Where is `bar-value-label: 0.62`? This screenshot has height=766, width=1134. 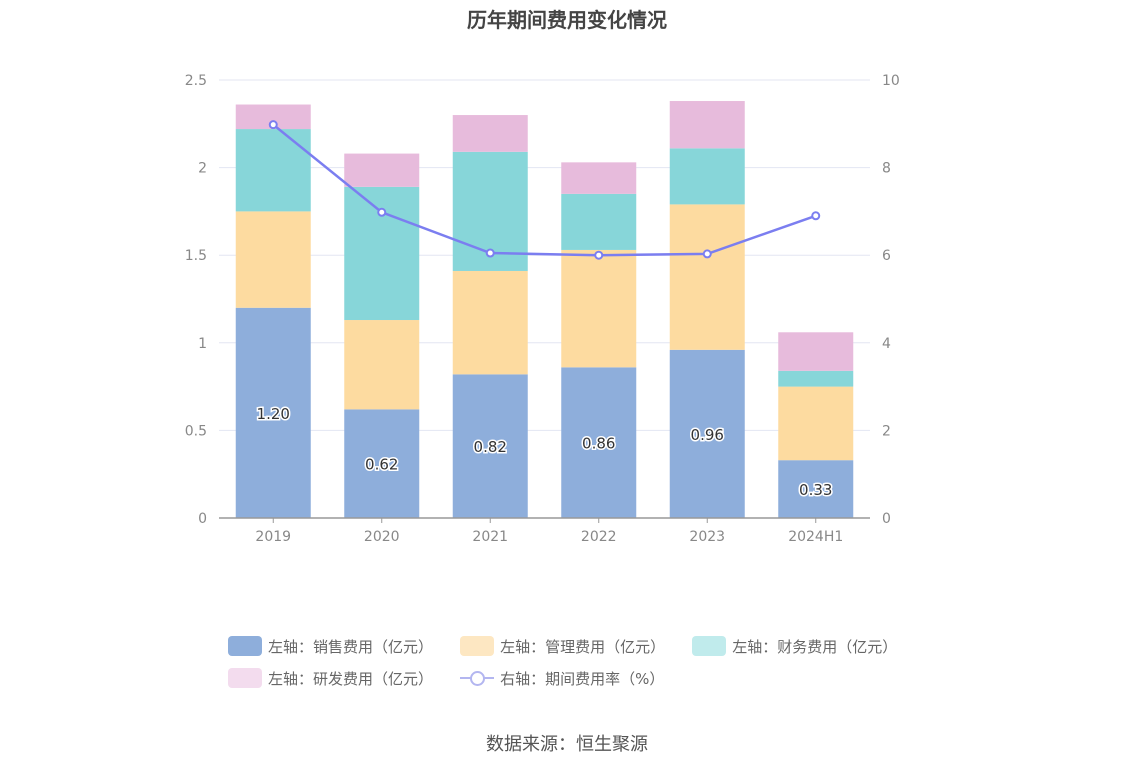
bar-value-label: 0.62 is located at coordinates (381, 465).